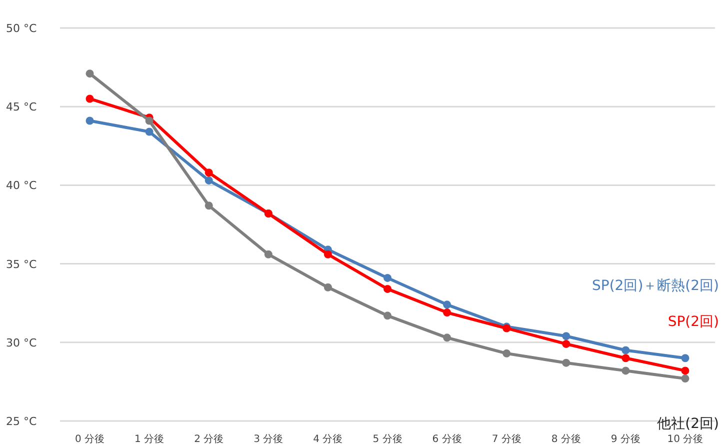  What do you see at coordinates (688, 424) in the screenshot?
I see `text: 他社(2回)` at bounding box center [688, 424].